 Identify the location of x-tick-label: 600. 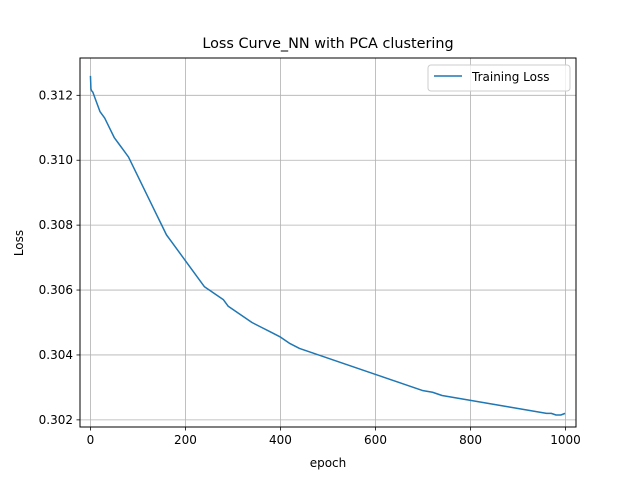
(375, 440).